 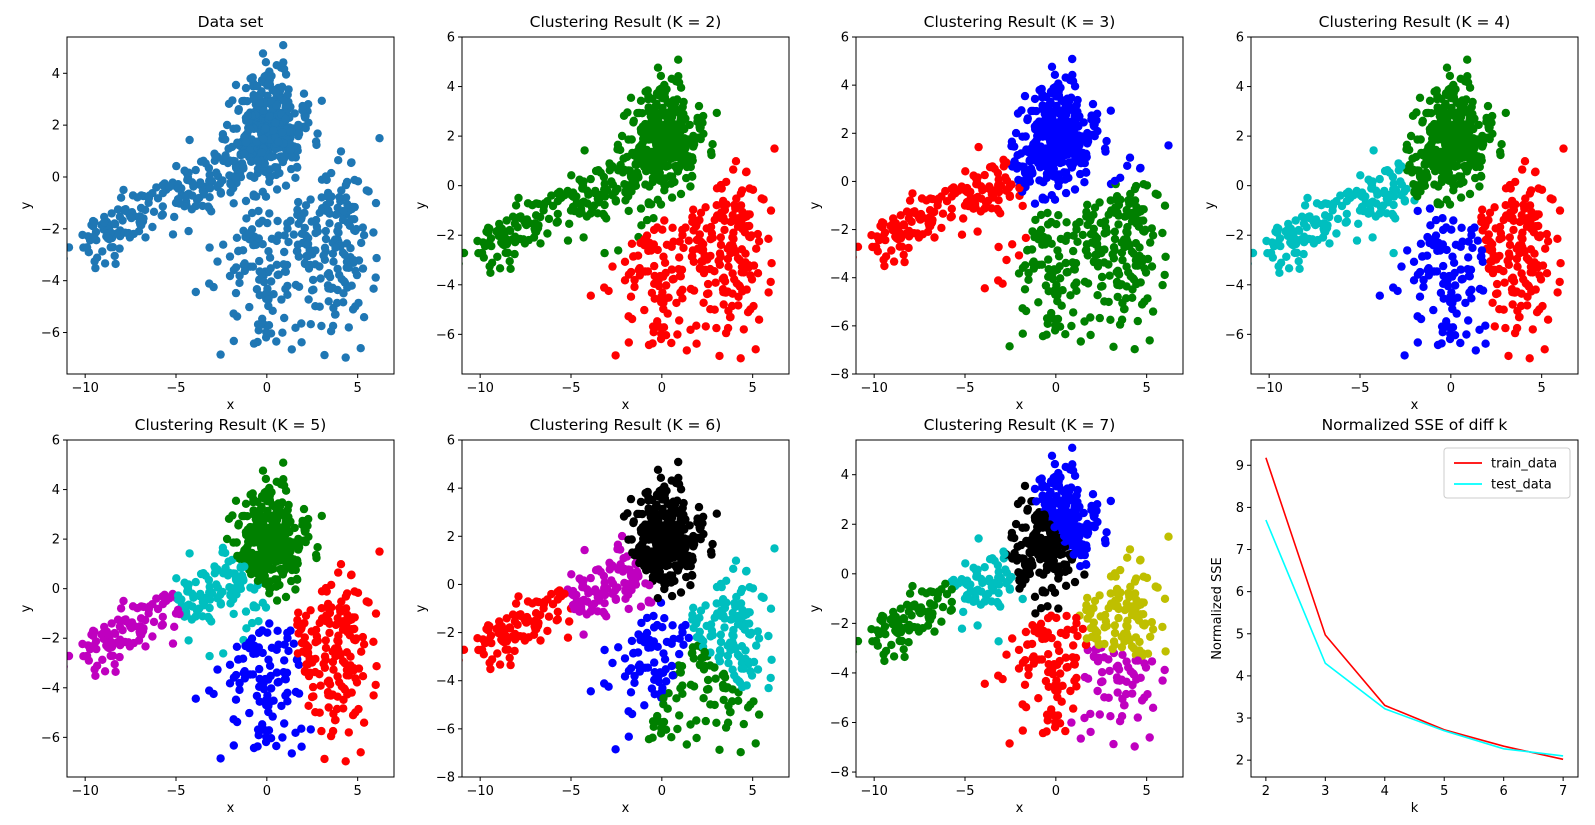 I want to click on y-tick-label: 2, so click(x=451, y=137).